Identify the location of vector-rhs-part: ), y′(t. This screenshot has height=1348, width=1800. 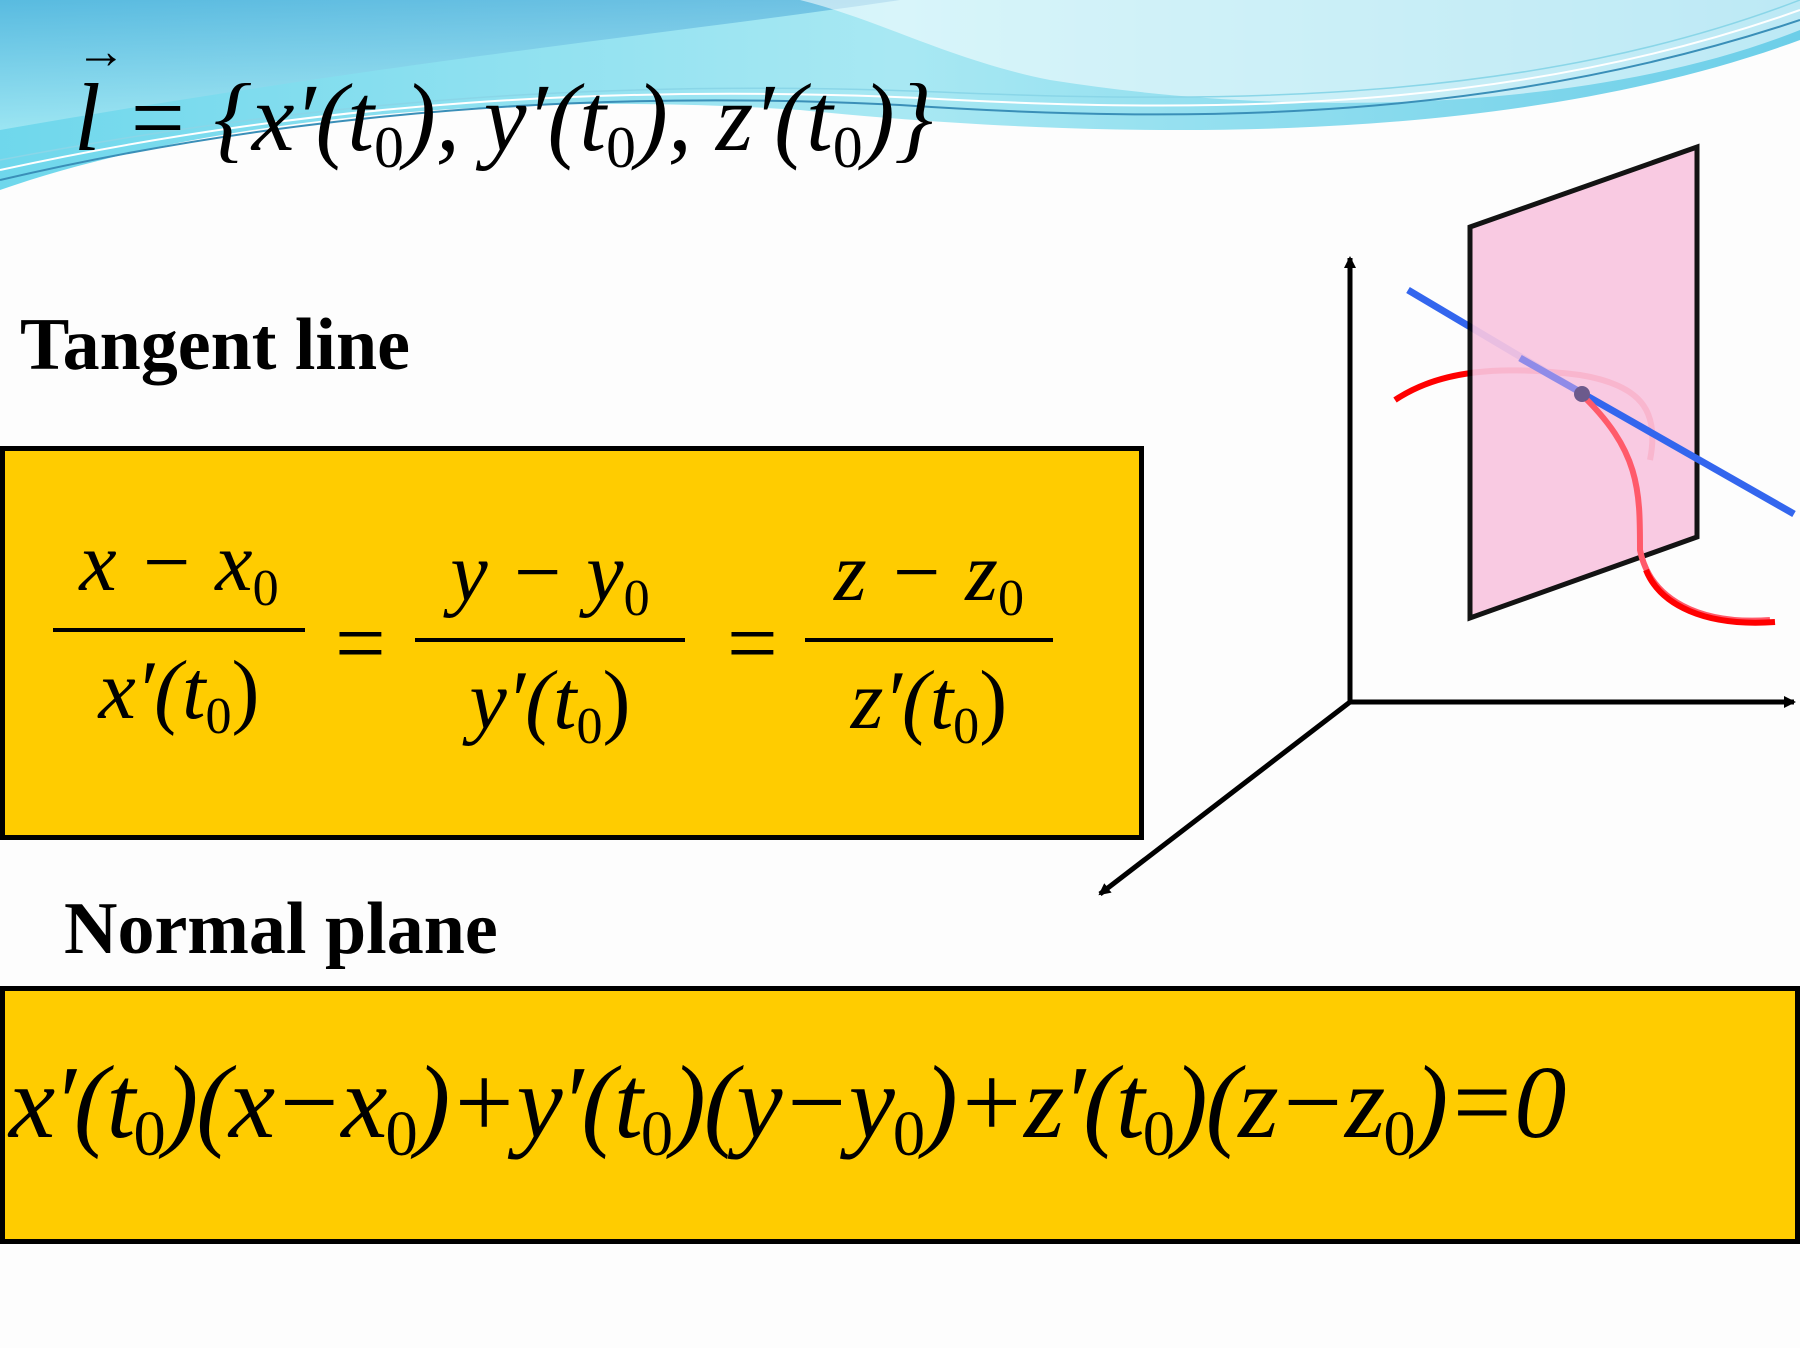
(505, 117).